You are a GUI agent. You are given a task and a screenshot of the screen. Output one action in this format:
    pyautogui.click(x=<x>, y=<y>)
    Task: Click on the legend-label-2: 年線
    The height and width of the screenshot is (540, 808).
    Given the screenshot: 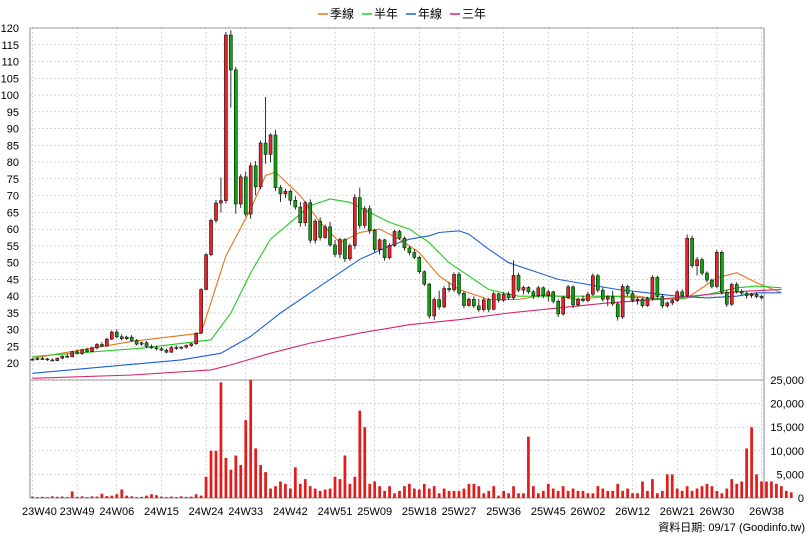 What is the action you would take?
    pyautogui.click(x=430, y=13)
    